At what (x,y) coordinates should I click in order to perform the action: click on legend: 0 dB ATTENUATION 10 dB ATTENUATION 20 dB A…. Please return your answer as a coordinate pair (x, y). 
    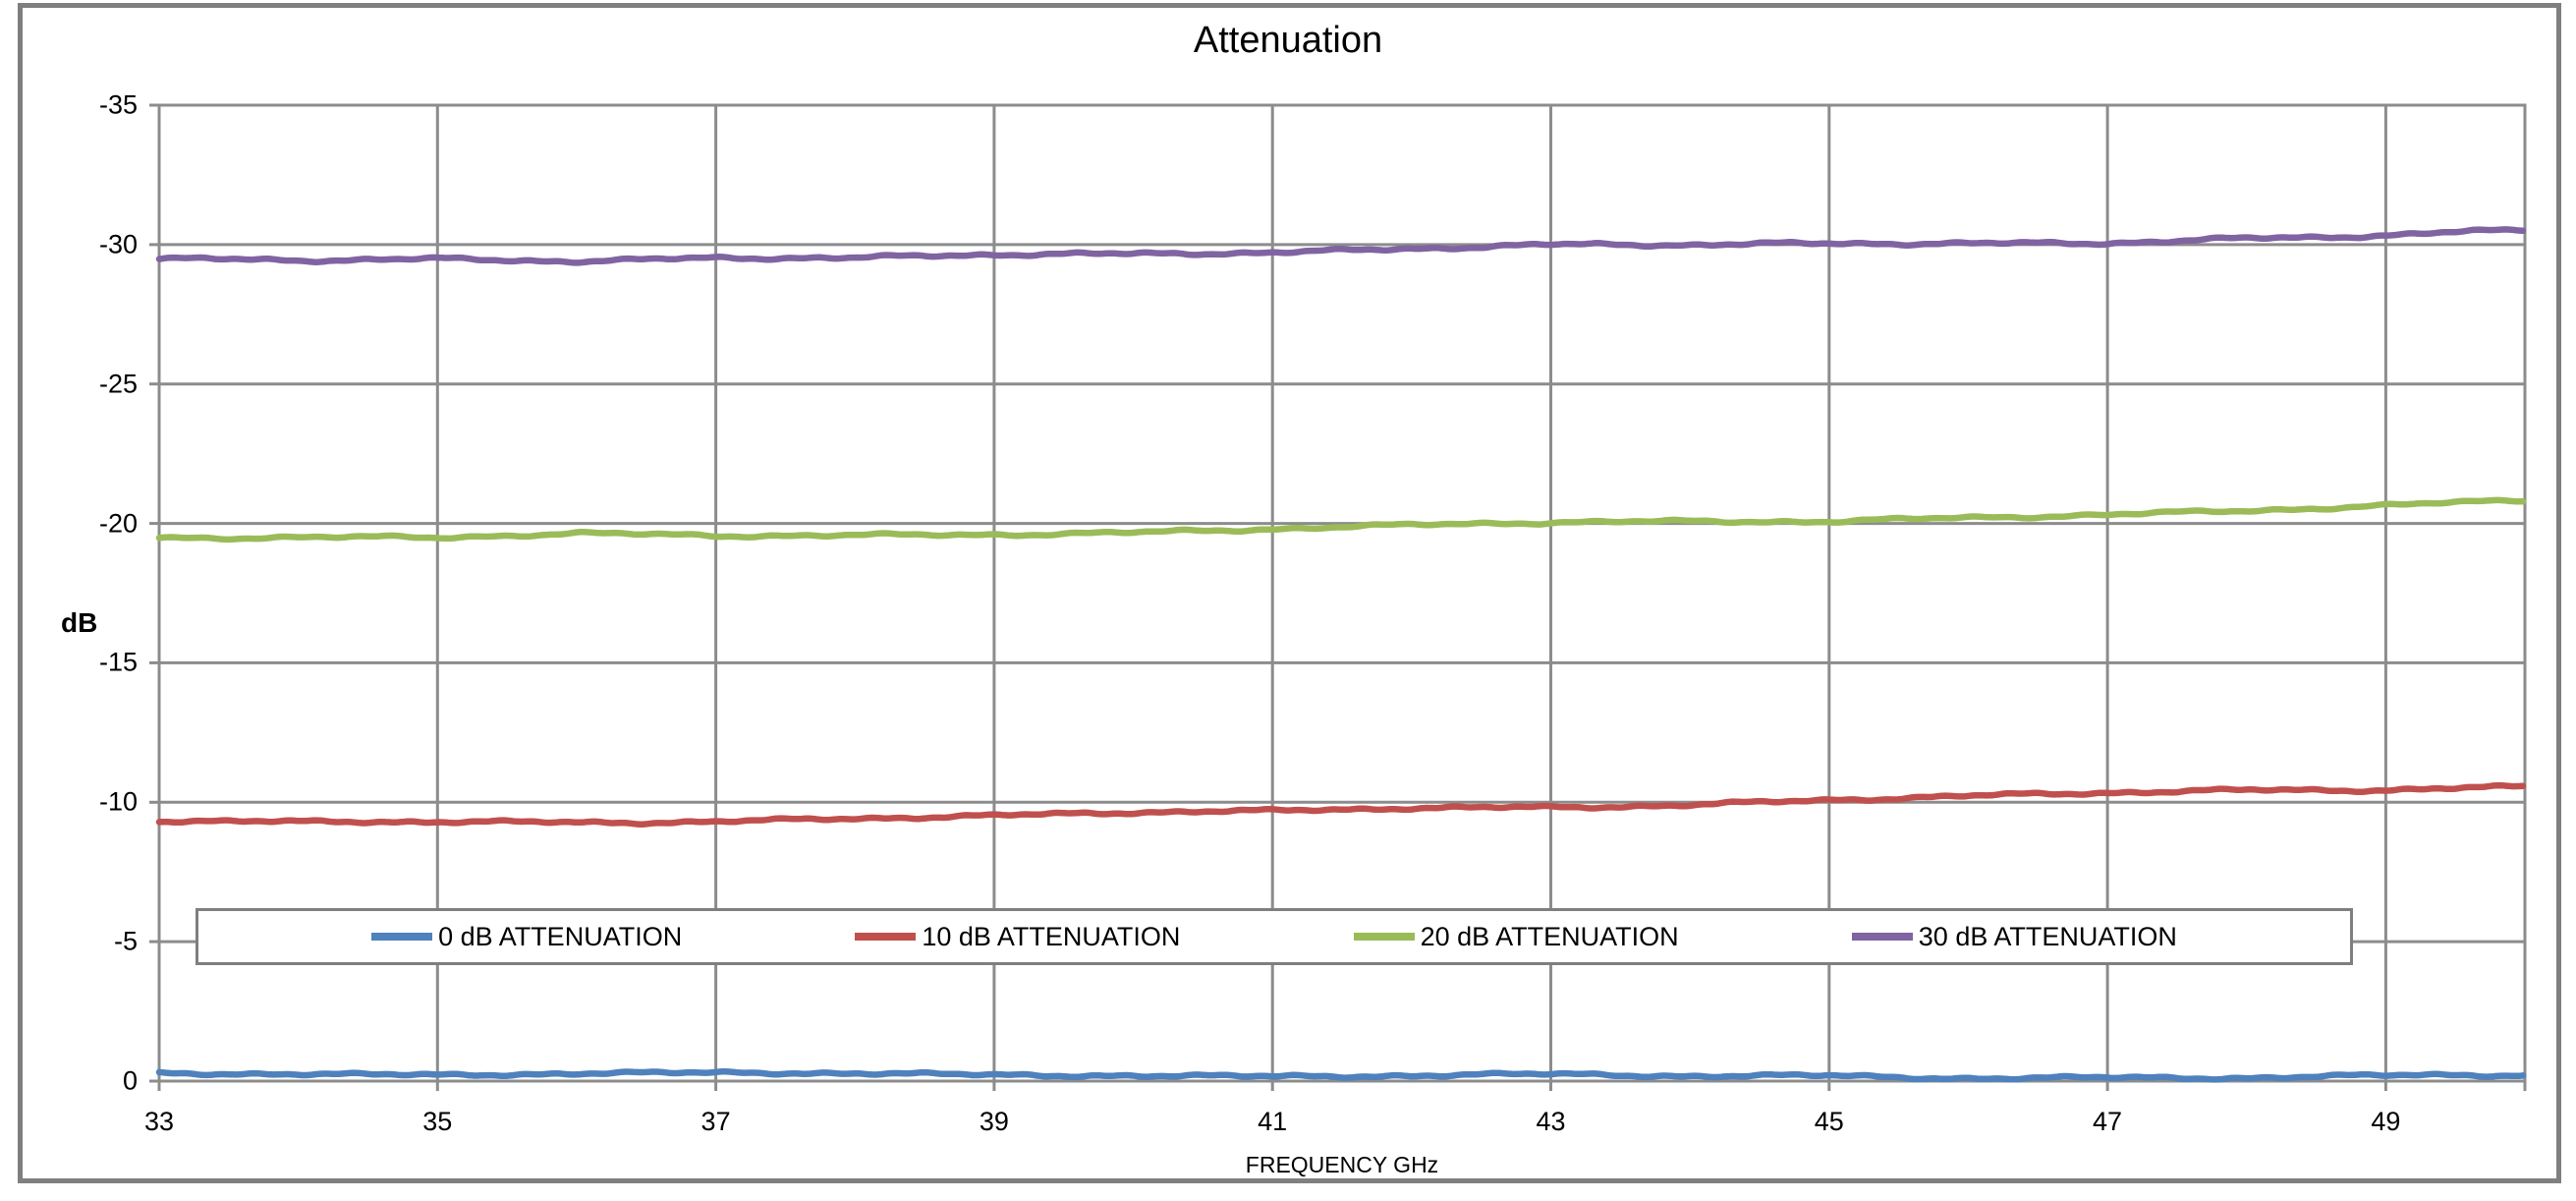
    Looking at the image, I should click on (1274, 936).